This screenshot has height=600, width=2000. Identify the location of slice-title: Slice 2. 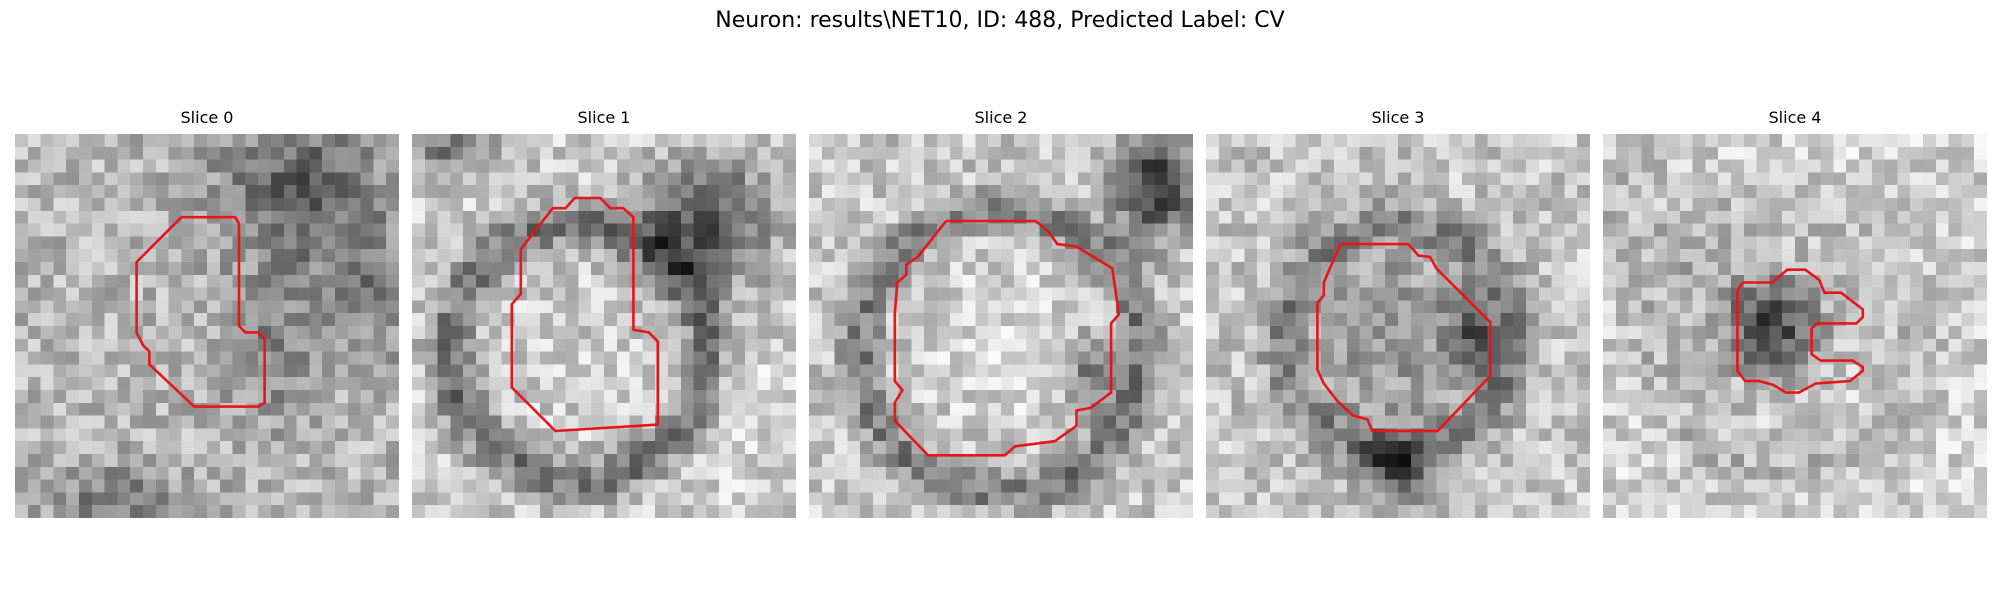
(1001, 117).